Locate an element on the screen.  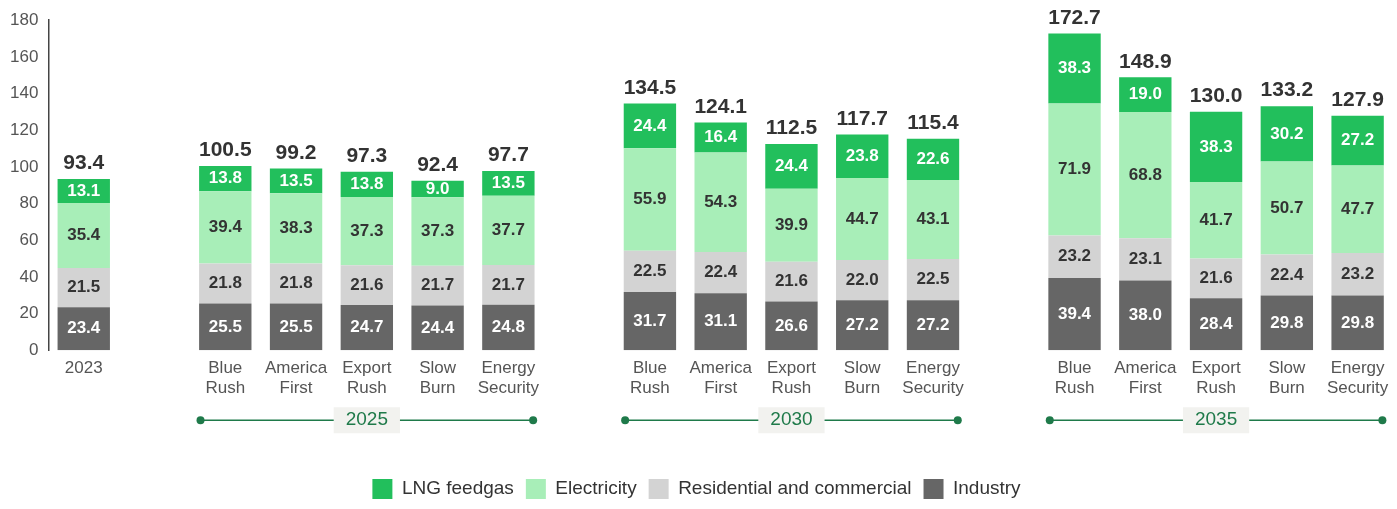
data-label: 28.4 is located at coordinates (1216, 323).